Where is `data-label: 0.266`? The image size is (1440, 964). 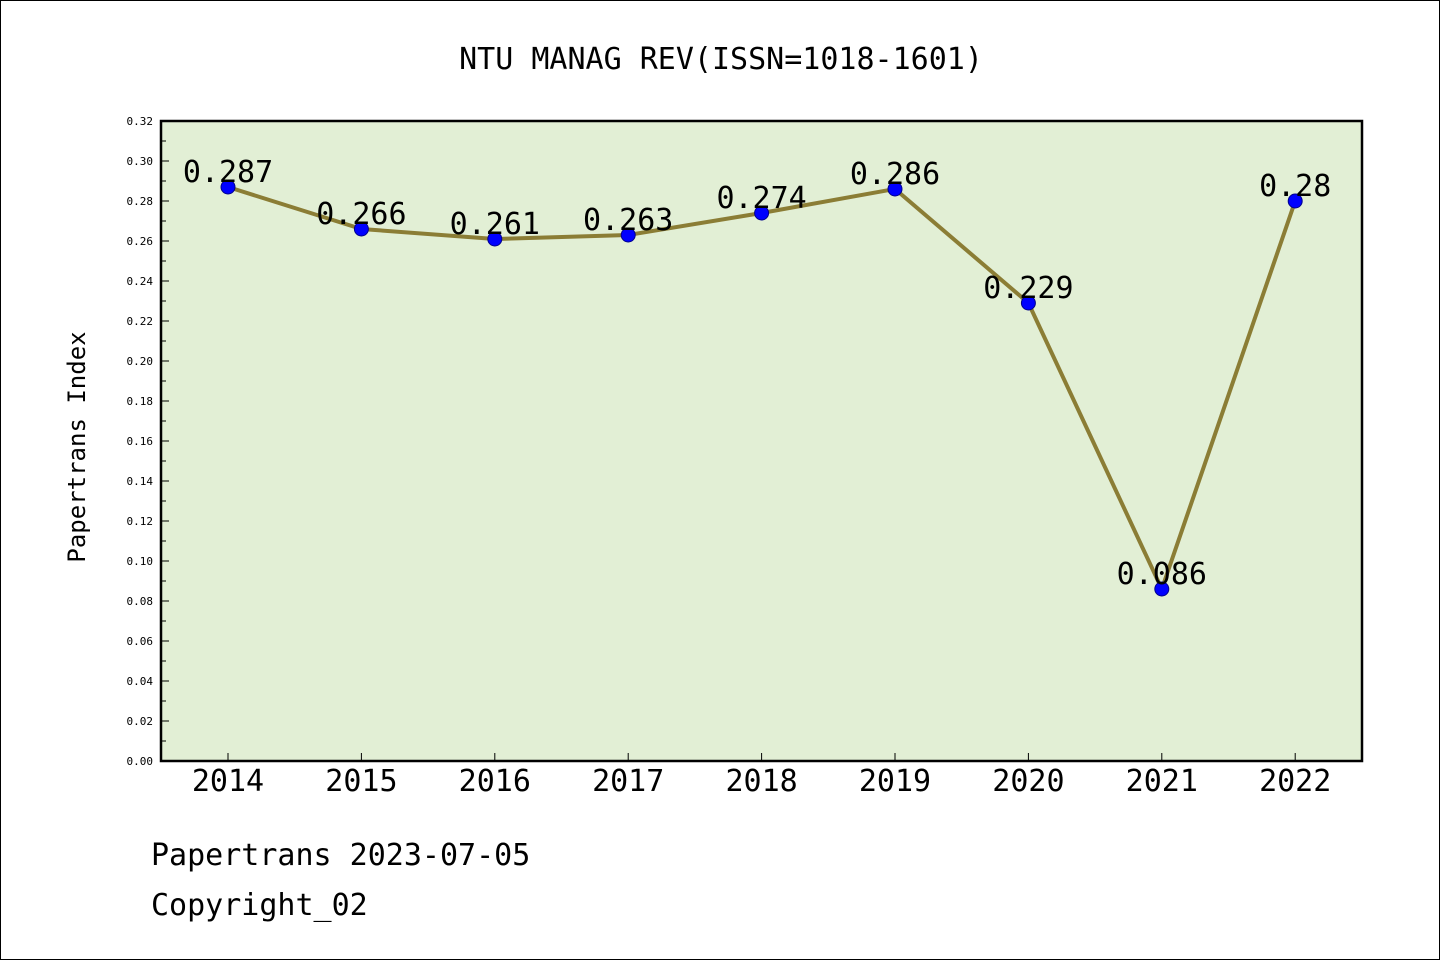
data-label: 0.266 is located at coordinates (361, 214).